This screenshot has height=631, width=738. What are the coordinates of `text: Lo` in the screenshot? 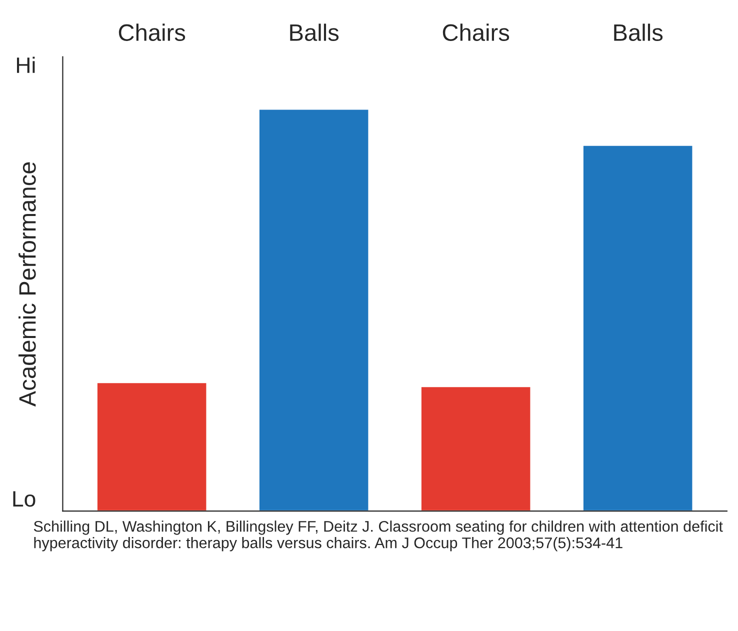 It's located at (24, 499).